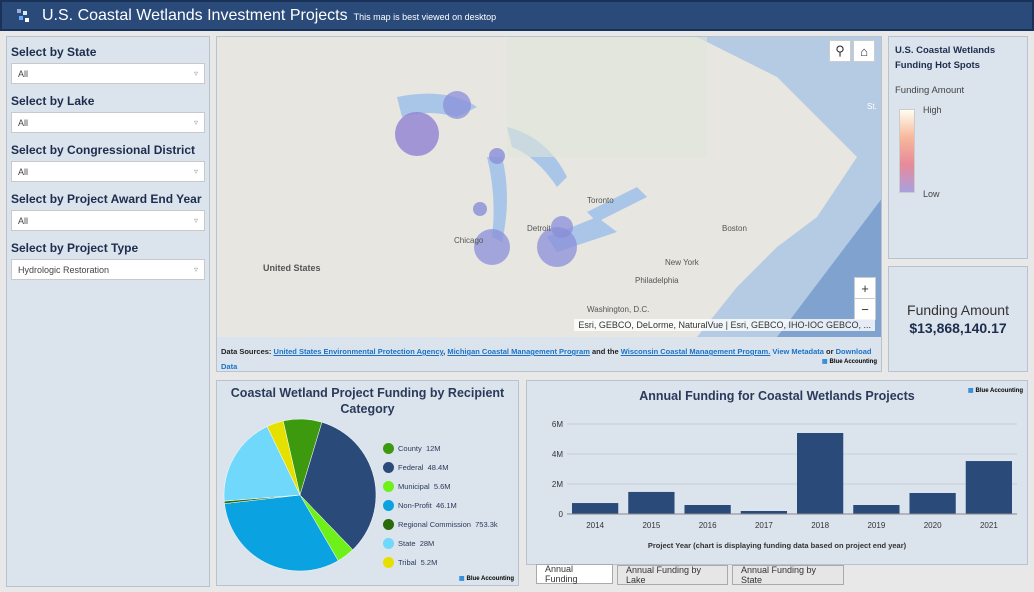  Describe the element at coordinates (283, 458) in the screenshot. I see `pie-slice-tribal` at that location.